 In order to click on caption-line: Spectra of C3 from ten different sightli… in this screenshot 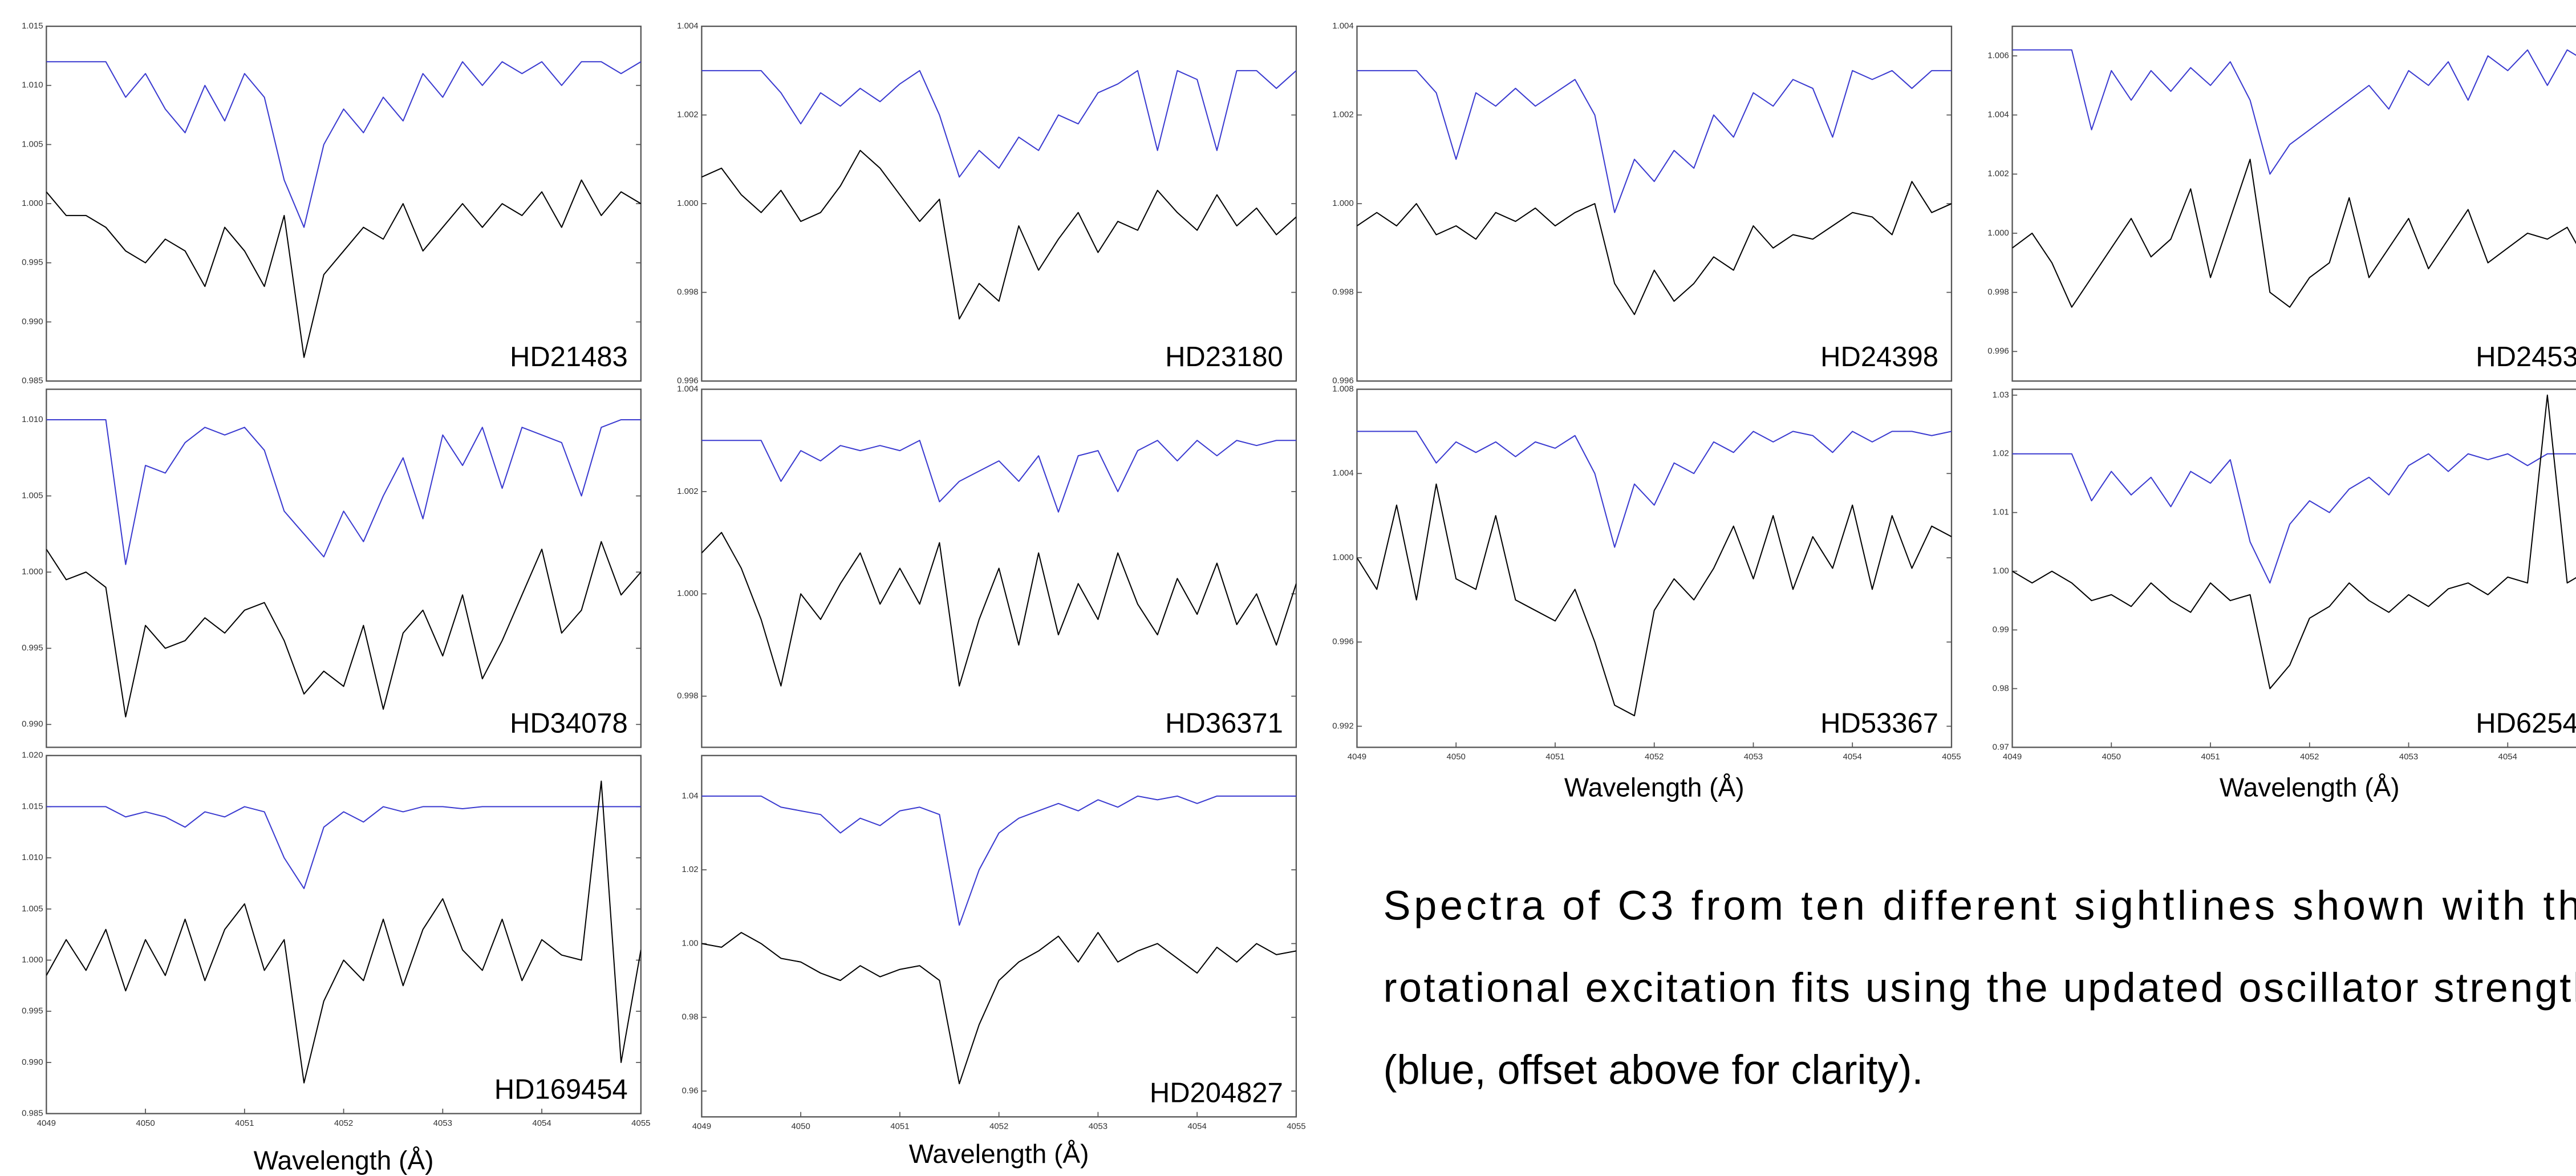, I will do `click(1980, 906)`.